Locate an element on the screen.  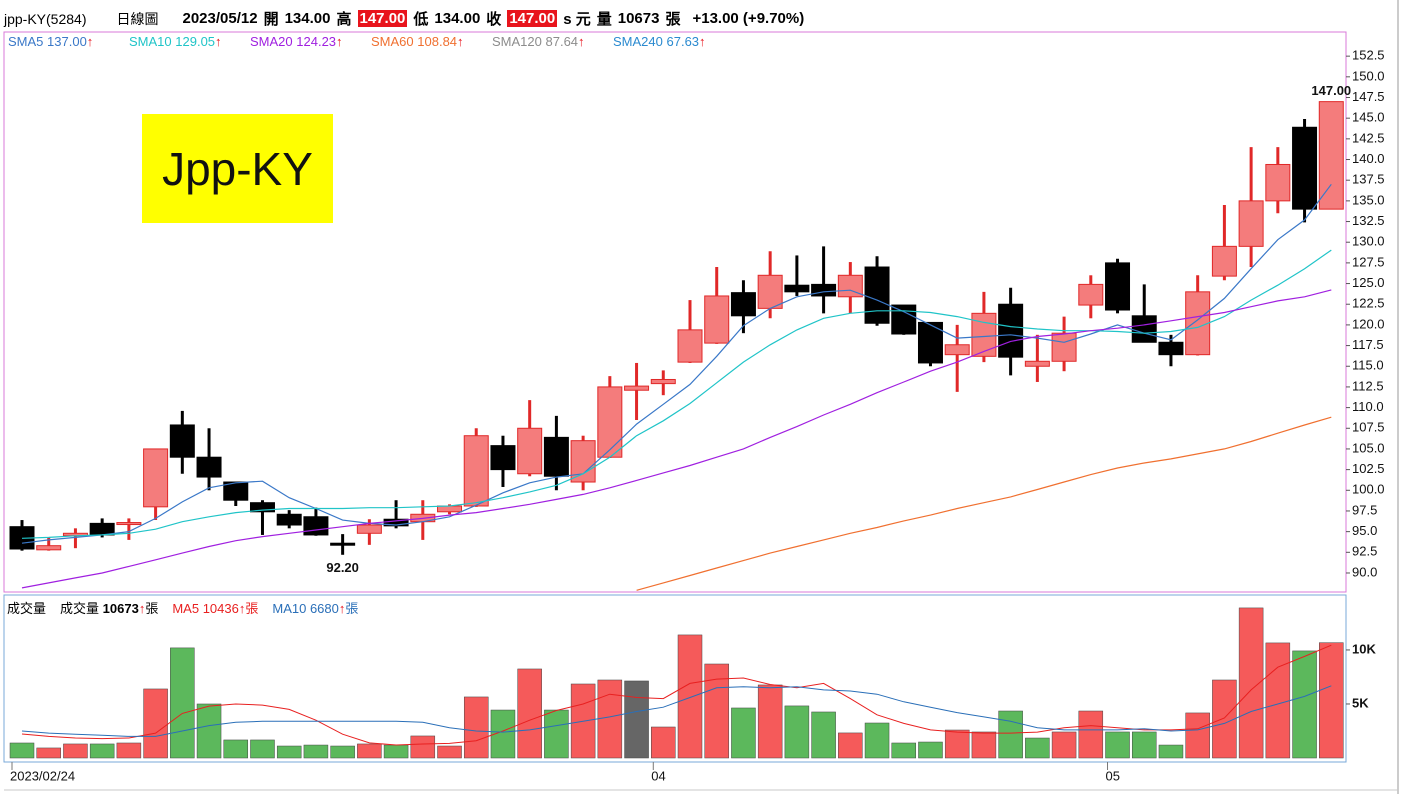
legend-name: SMA120 is located at coordinates (517, 41).